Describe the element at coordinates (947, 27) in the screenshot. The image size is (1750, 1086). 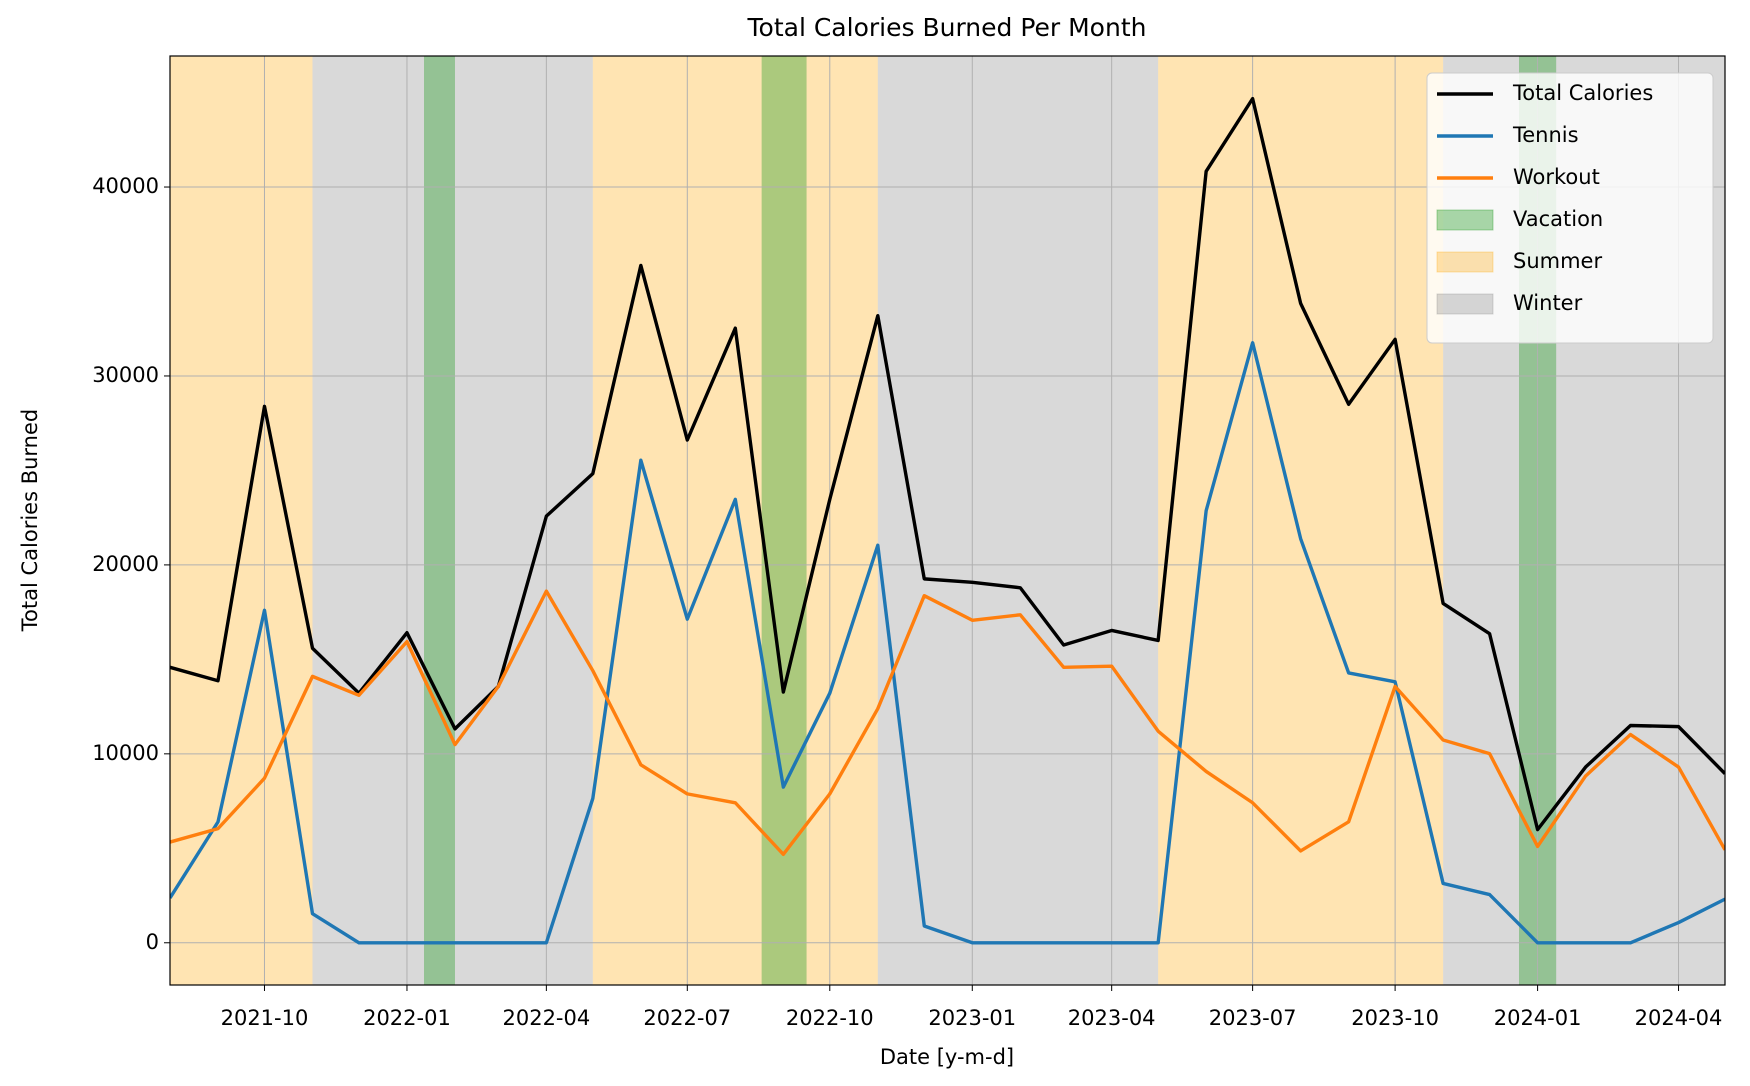
I see `chart-title: Total Calories Burned Per Month` at that location.